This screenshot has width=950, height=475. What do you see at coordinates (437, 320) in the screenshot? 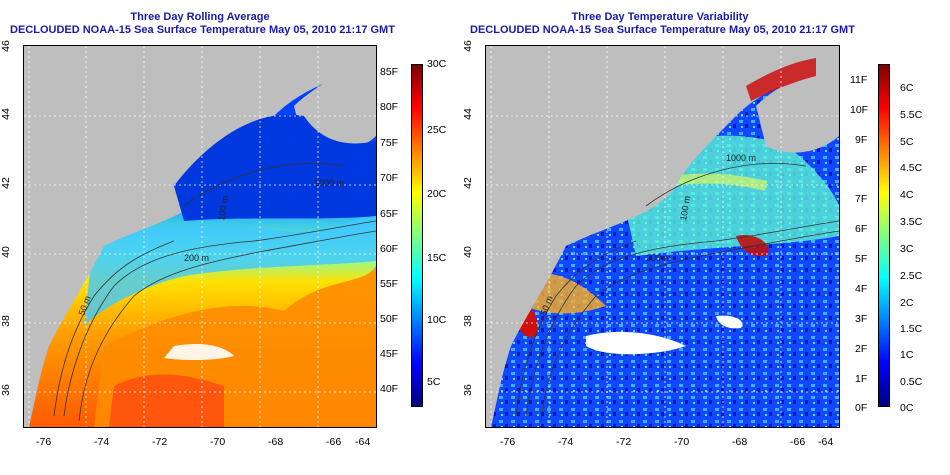
I see `colorbar-label-c: 10C` at bounding box center [437, 320].